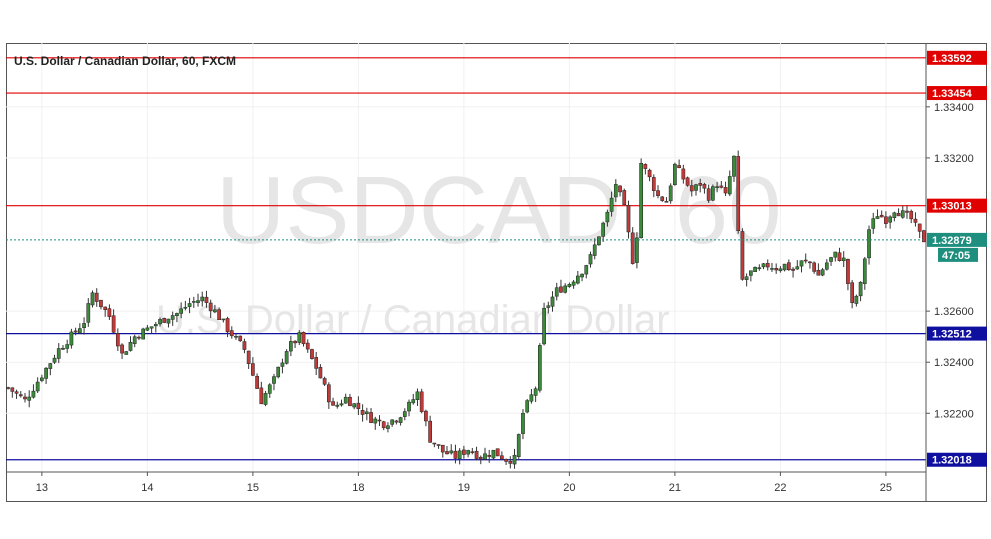 This screenshot has width=991, height=539. Describe the element at coordinates (125, 61) in the screenshot. I see `chart-title: U.S. Dollar / Canadian Dollar, 60, FXCM` at that location.